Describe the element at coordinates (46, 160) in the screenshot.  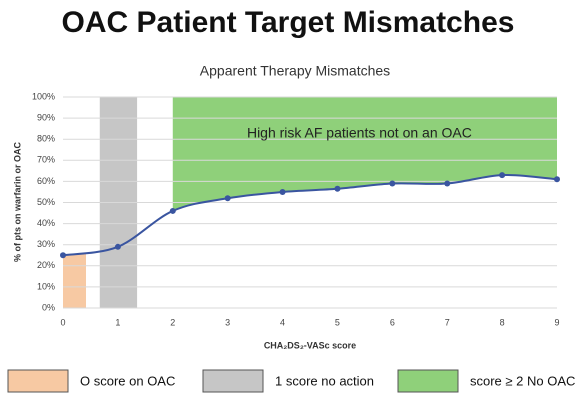
I see `y-tick-label: 70%` at that location.